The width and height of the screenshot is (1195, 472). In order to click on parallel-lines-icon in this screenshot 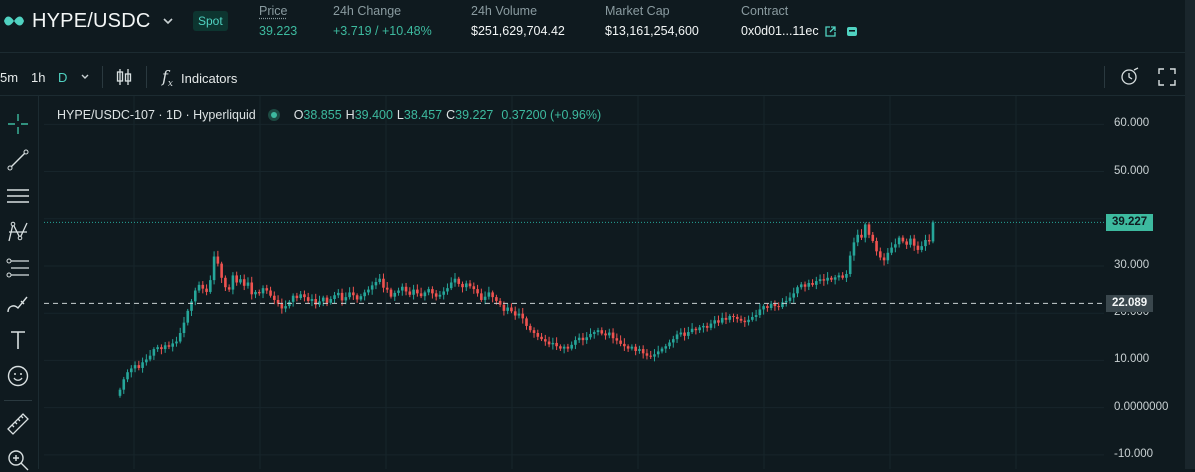, I will do `click(18, 196)`.